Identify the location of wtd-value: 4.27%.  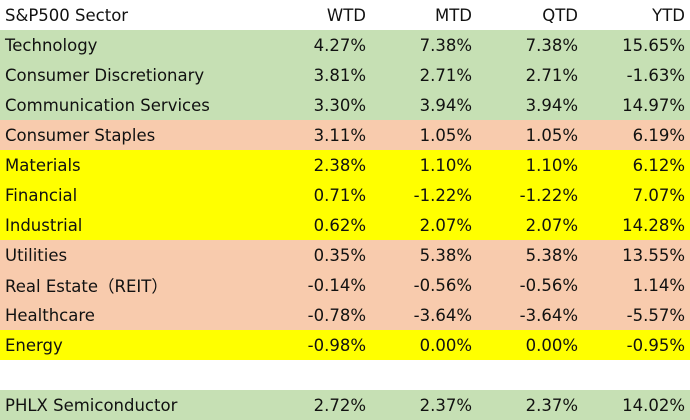
(339, 45).